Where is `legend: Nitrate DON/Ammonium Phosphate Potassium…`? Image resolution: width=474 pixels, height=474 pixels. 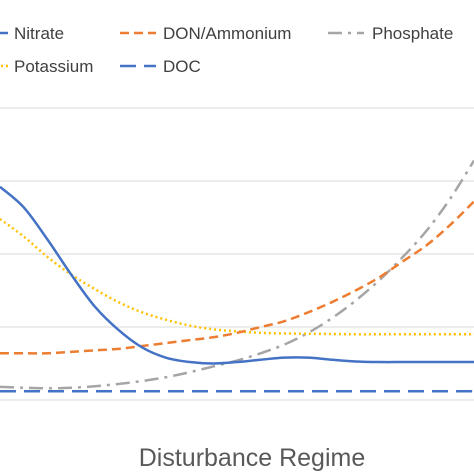
legend: Nitrate DON/Ammonium Phosphate Potassium… is located at coordinates (226, 50).